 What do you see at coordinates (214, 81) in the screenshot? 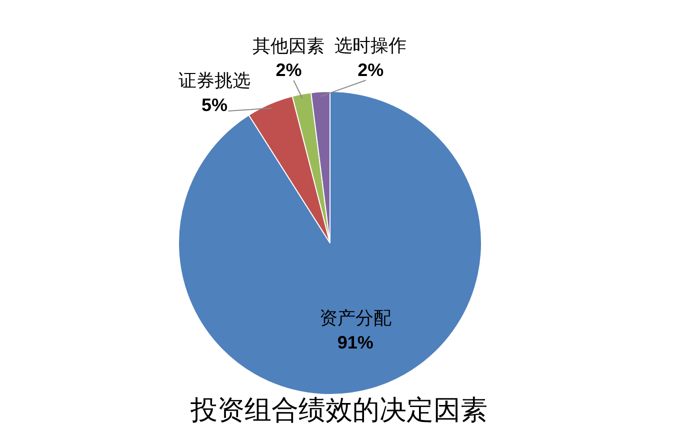
I see `slice-label: 证券挑选` at bounding box center [214, 81].